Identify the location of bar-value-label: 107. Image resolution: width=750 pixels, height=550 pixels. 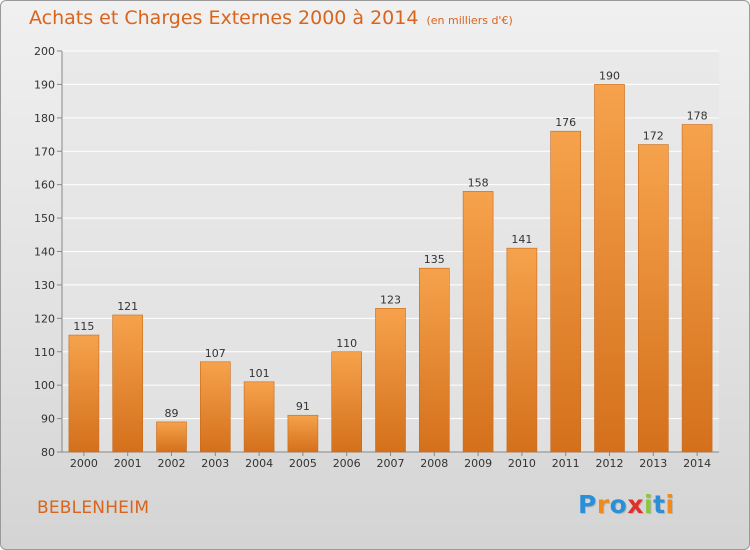
(215, 353).